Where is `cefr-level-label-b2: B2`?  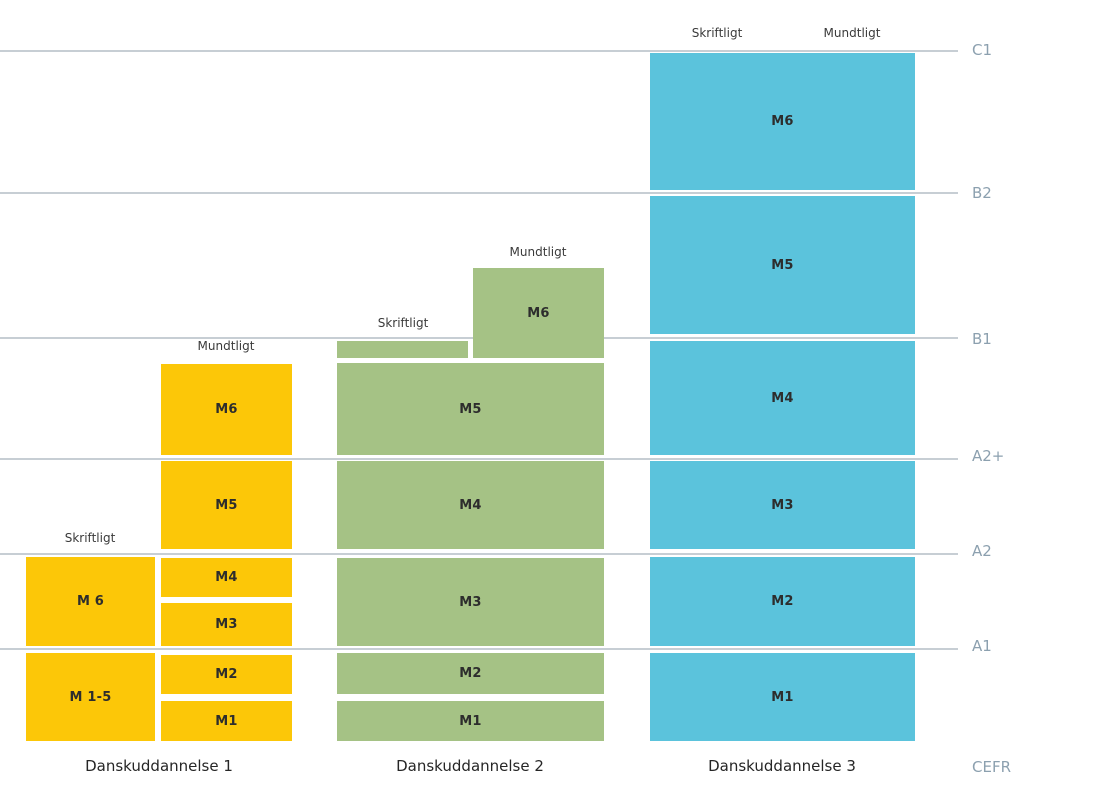
cefr-level-label-b2: B2 is located at coordinates (982, 193).